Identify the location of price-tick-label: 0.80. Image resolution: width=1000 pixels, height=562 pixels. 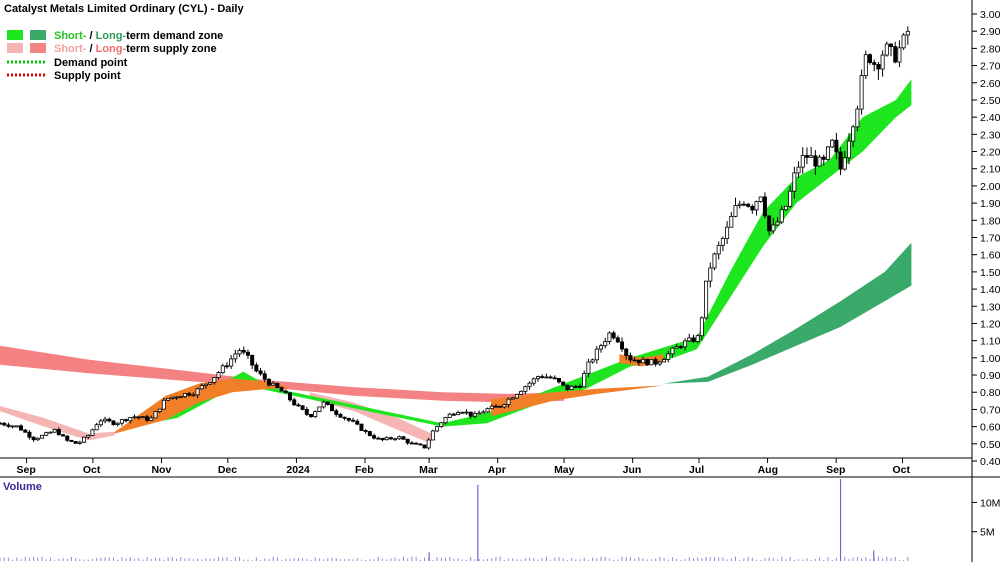
(990, 393).